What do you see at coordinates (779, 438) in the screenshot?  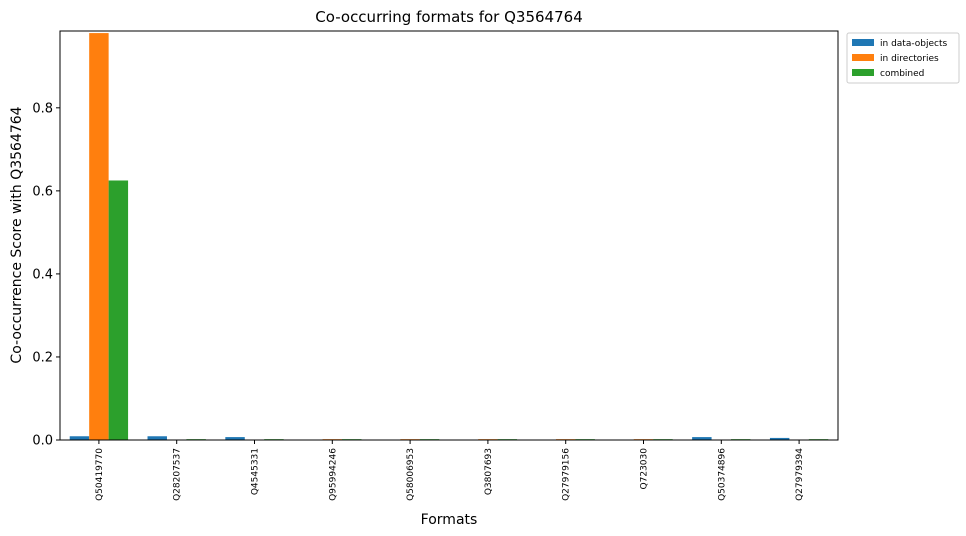 I see `bar-Q27979394-in-data-objects` at bounding box center [779, 438].